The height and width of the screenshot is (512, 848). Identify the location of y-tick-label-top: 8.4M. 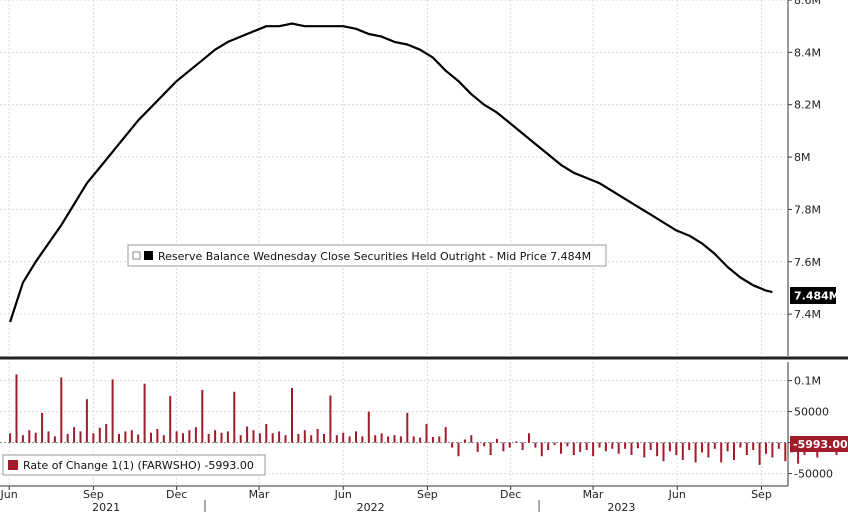
(807, 52).